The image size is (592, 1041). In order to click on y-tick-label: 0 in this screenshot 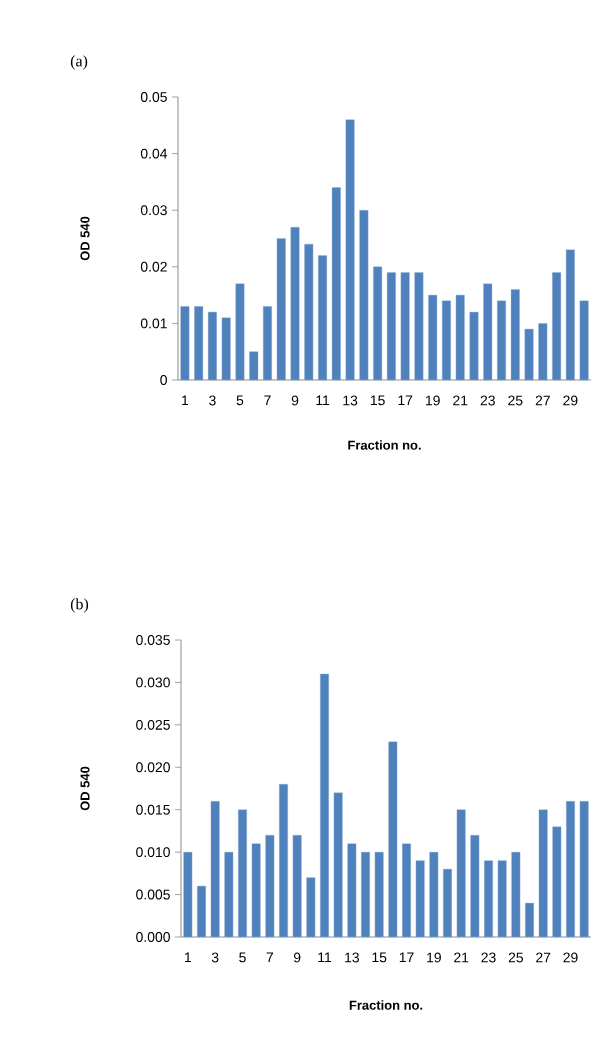, I will do `click(163, 380)`.